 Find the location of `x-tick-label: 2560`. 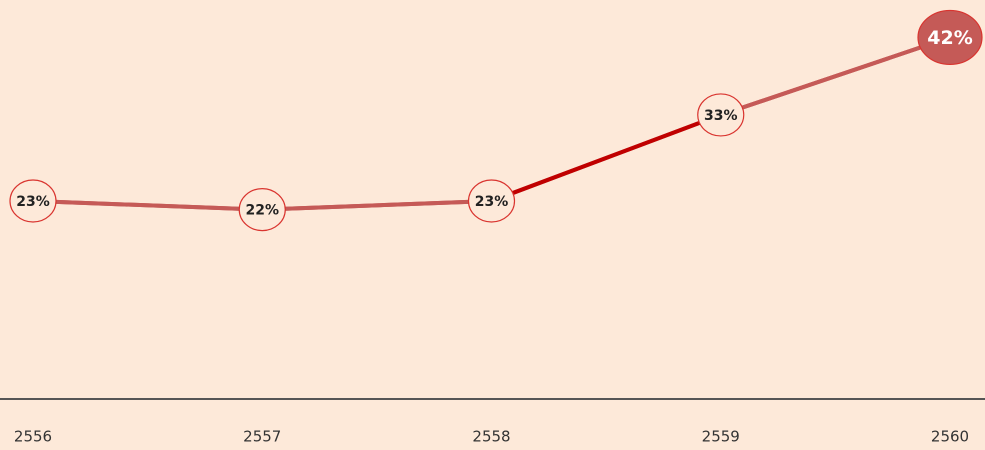

x-tick-label: 2560 is located at coordinates (950, 437).